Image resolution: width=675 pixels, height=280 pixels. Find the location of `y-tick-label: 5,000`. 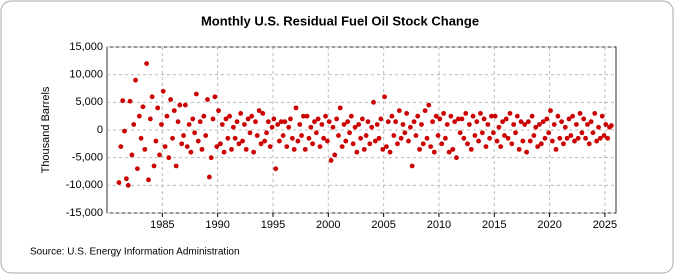

y-tick-label: 5,000 is located at coordinates (89, 102).